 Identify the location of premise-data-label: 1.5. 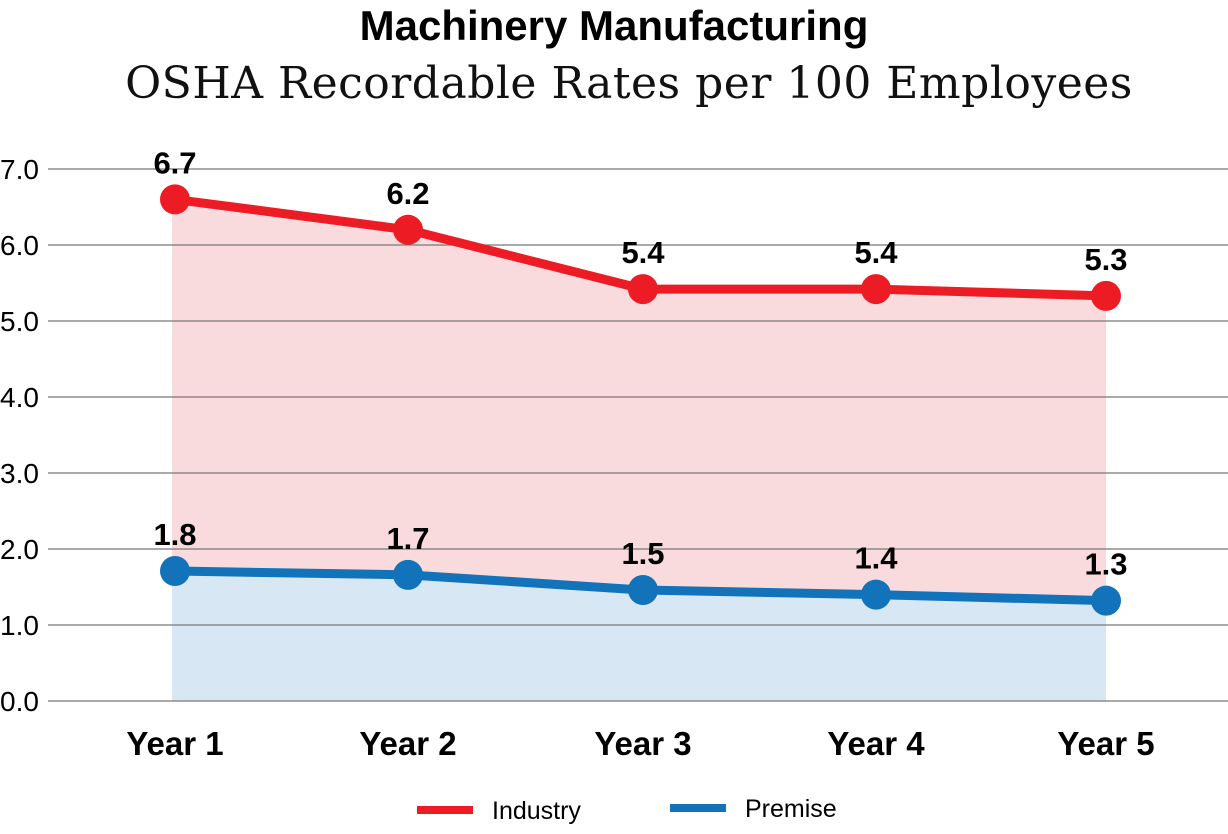
(642, 553).